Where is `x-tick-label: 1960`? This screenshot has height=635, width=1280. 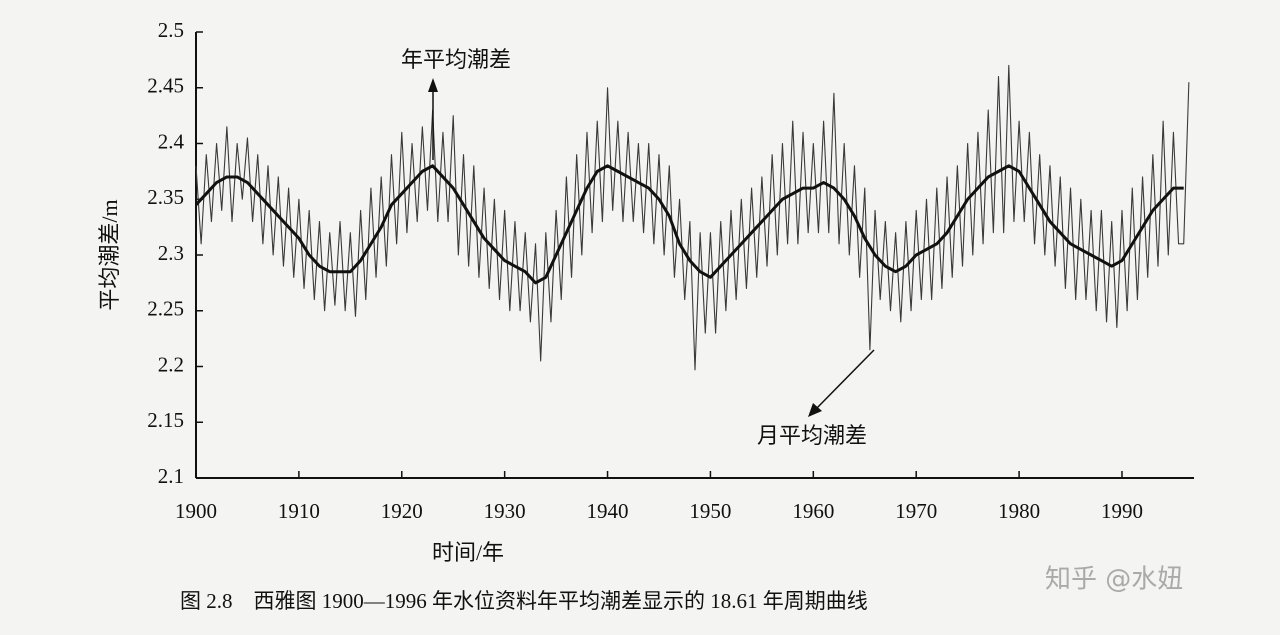
x-tick-label: 1960 is located at coordinates (813, 511).